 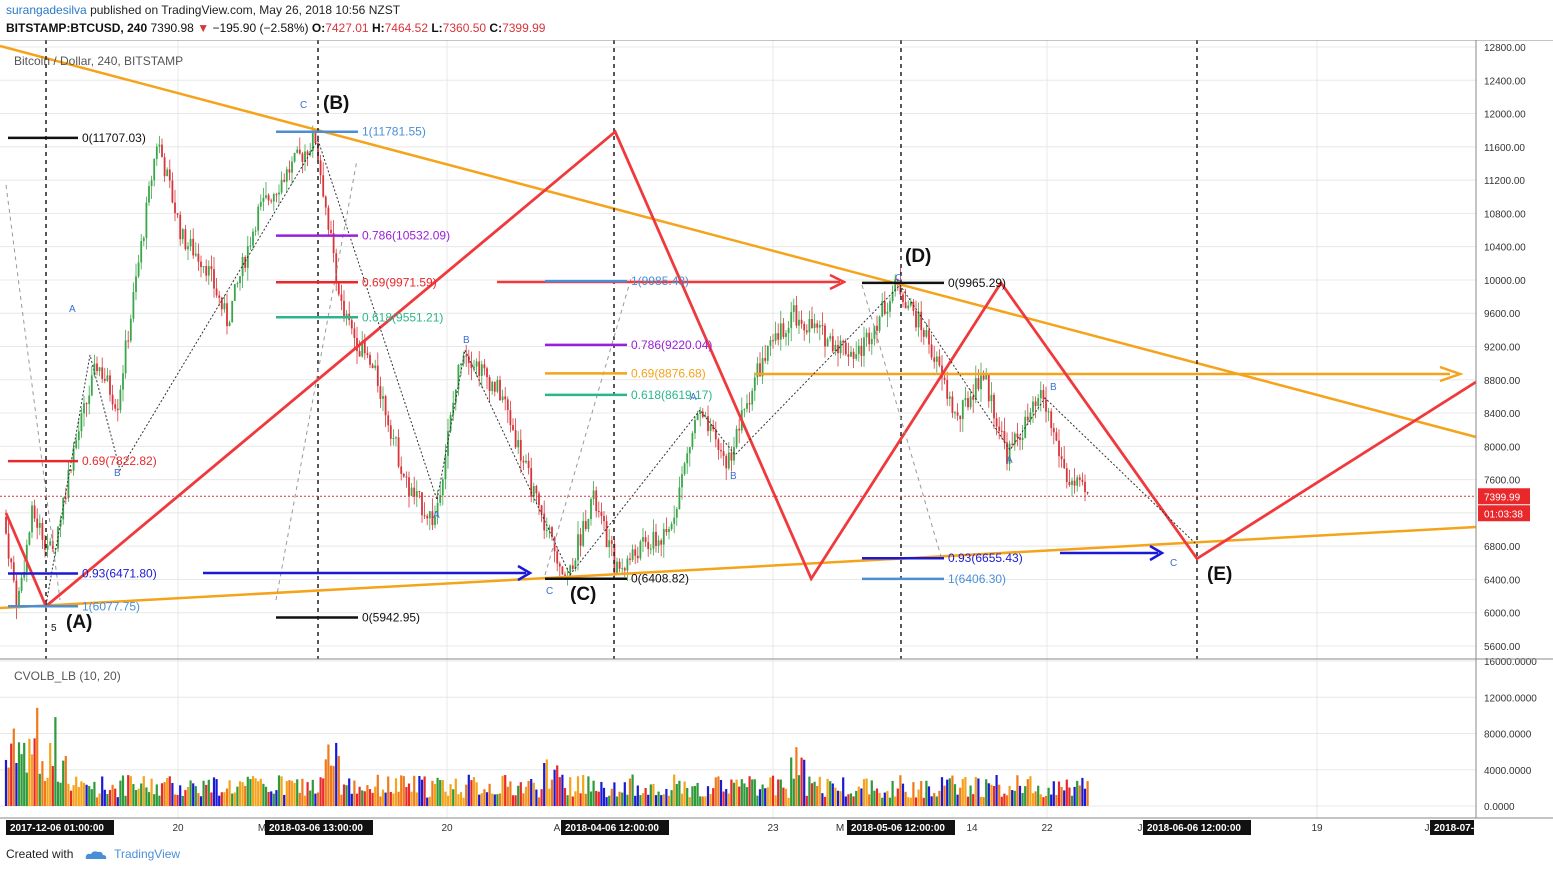 What do you see at coordinates (336, 103) in the screenshot?
I see `wave-label: (B)` at bounding box center [336, 103].